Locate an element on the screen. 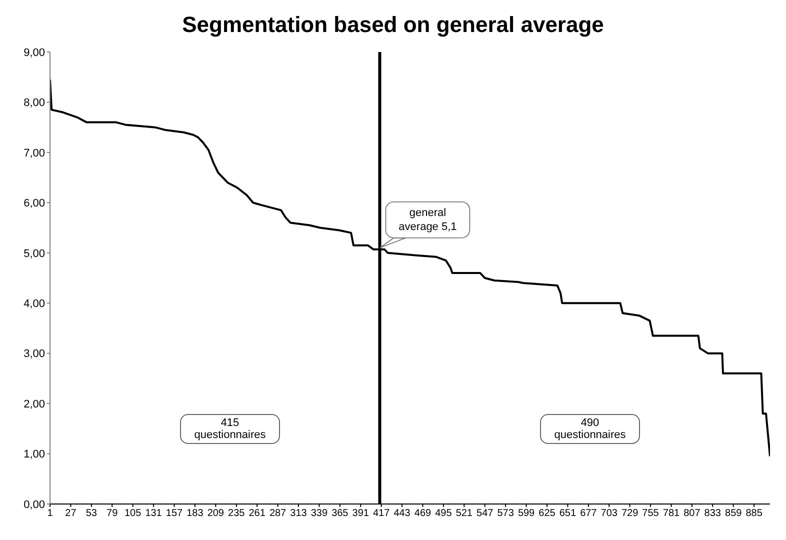 This screenshot has height=540, width=786. x-tick-label: 287 is located at coordinates (278, 514).